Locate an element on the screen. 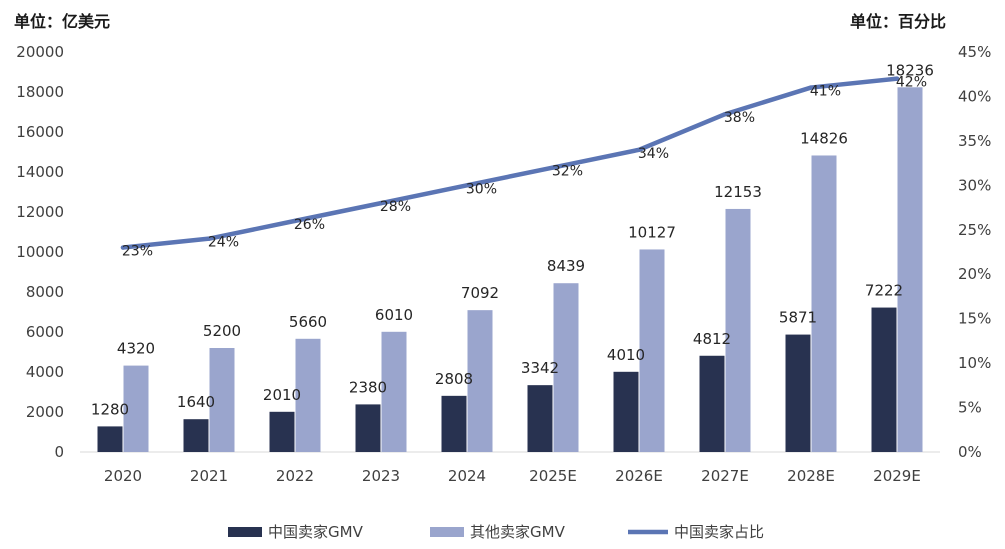 The height and width of the screenshot is (549, 1005). bar-label-other-seller-gmv: 18236 is located at coordinates (910, 70).